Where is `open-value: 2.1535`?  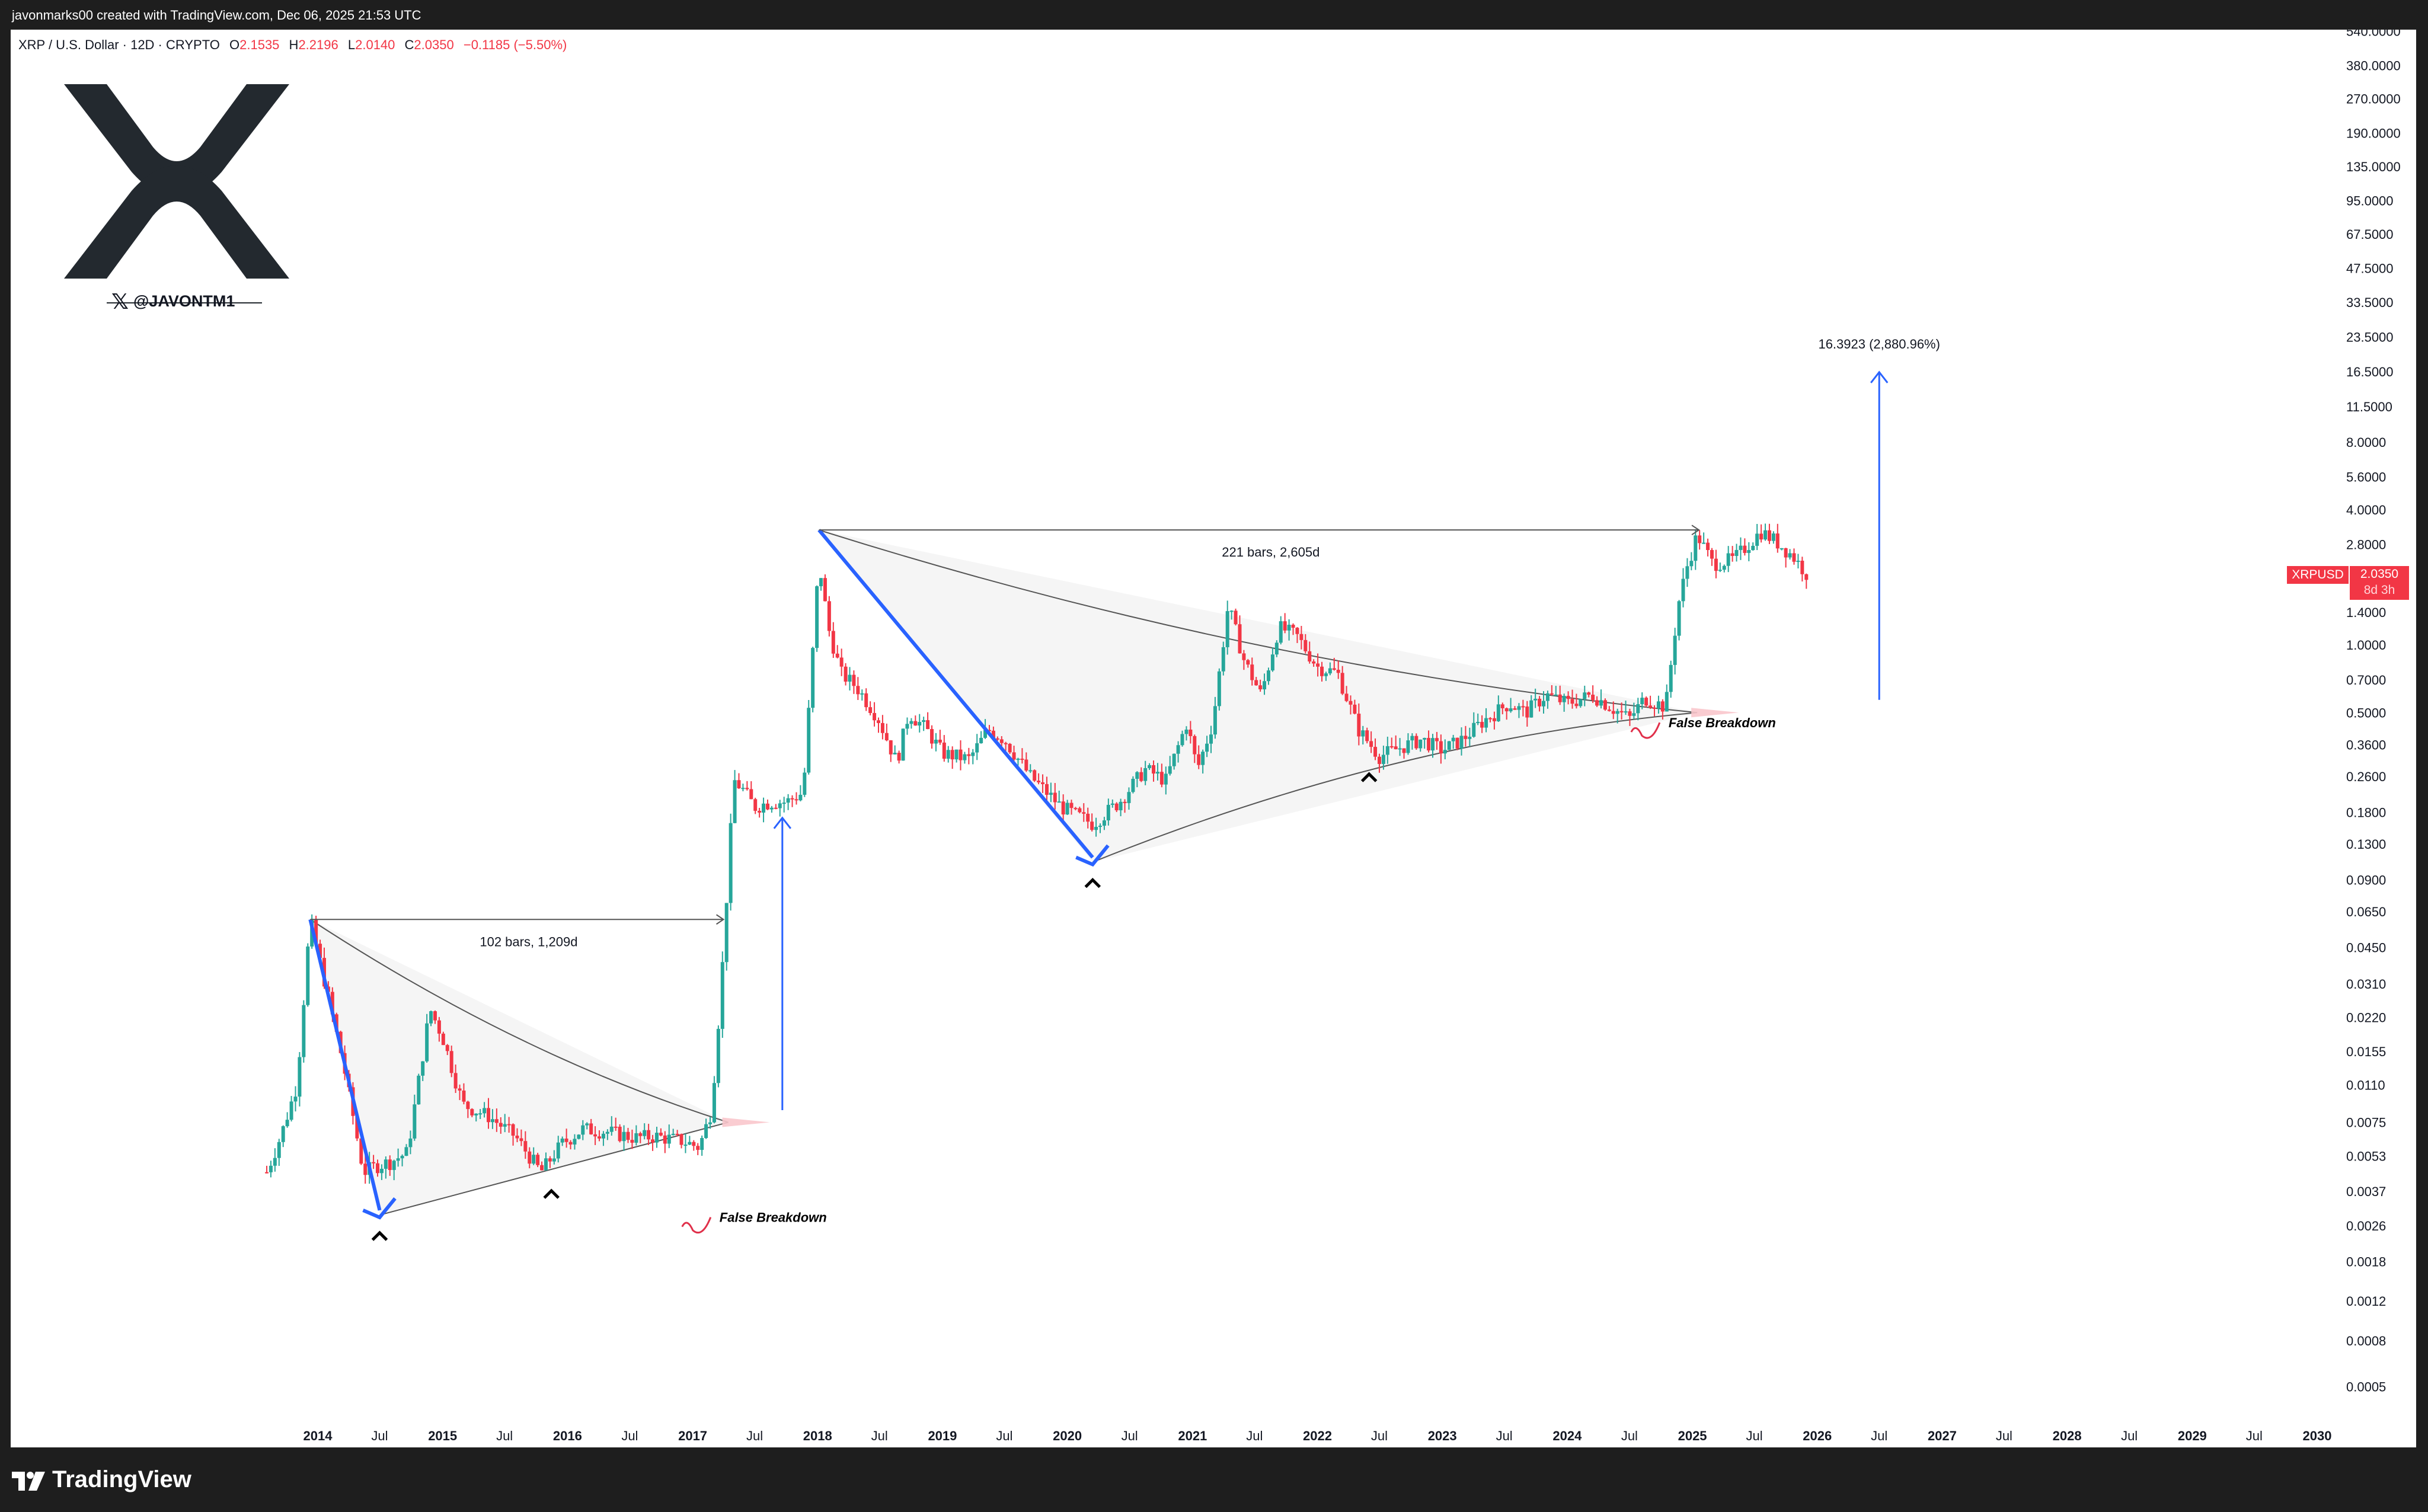 open-value: 2.1535 is located at coordinates (259, 44).